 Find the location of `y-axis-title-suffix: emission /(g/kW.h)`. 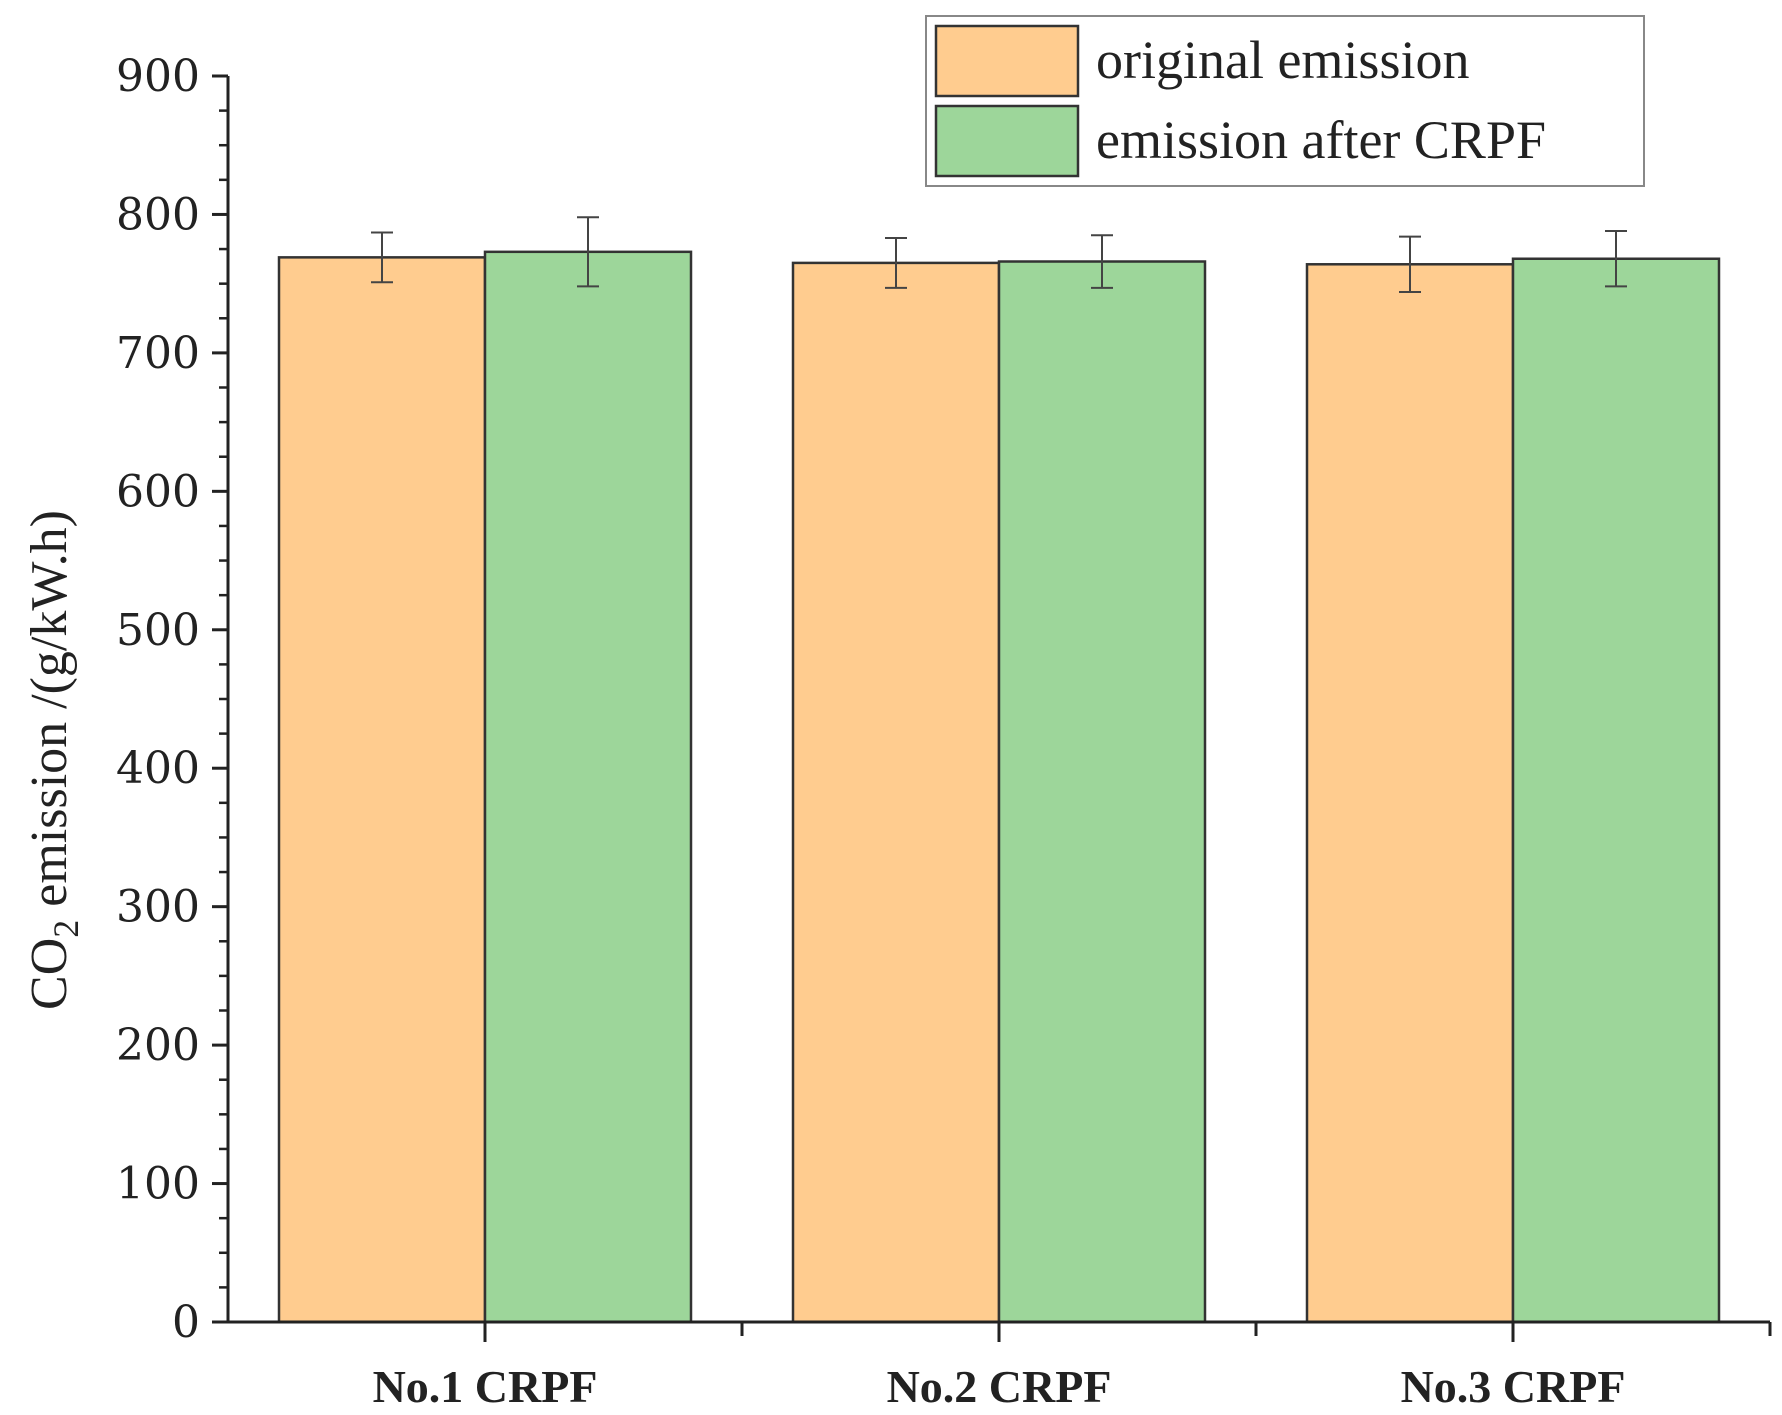

y-axis-title-suffix: emission /(g/kW.h) is located at coordinates (49, 715).